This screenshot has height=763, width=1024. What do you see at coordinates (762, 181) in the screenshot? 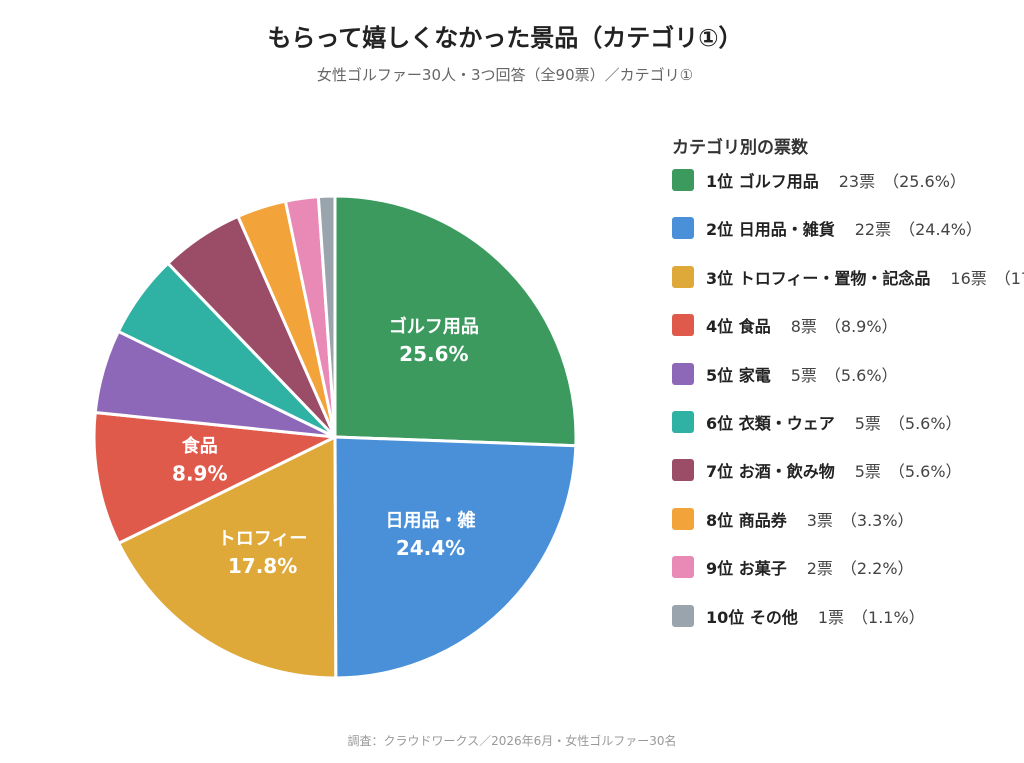
I see `legend-label: 1位 ゴルフ用品` at bounding box center [762, 181].